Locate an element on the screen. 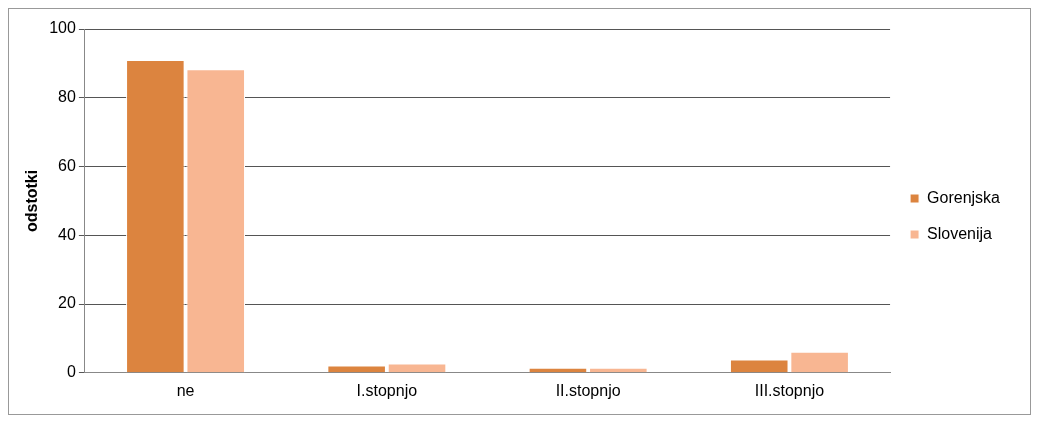 This screenshot has width=1039, height=423. x-tick-label: ne is located at coordinates (185, 390).